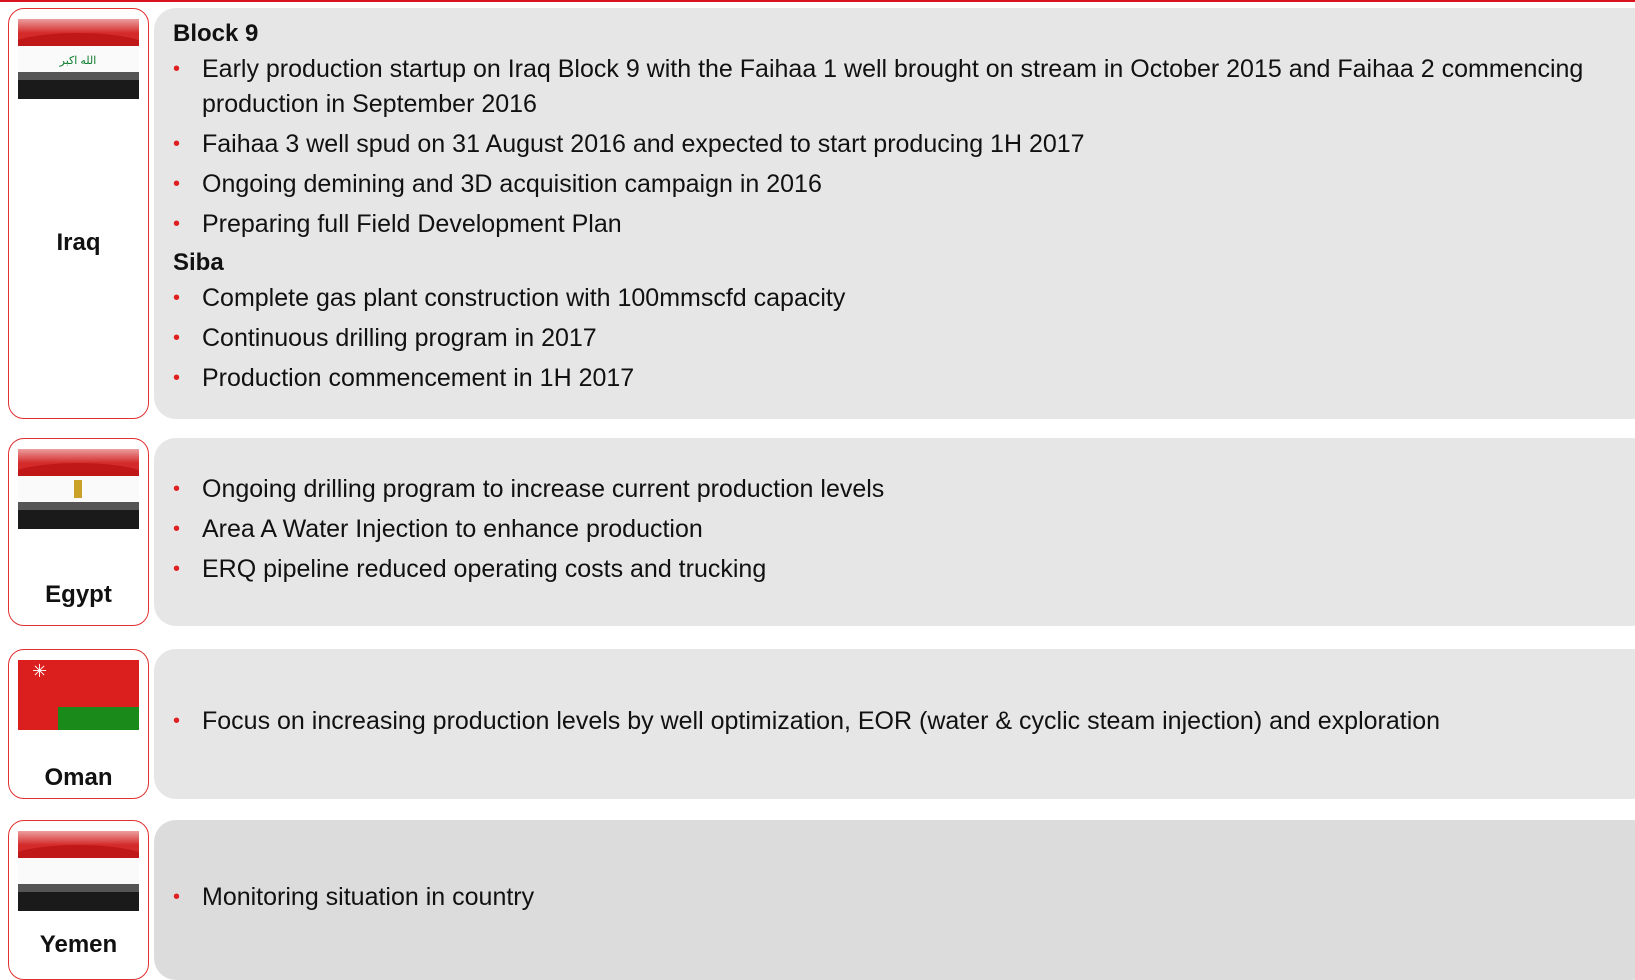 The width and height of the screenshot is (1635, 980). I want to click on country-name: Oman, so click(78, 777).